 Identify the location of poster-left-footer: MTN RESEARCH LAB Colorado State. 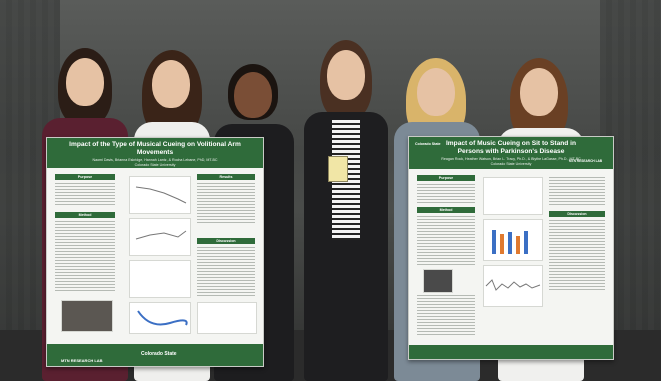
(155, 355).